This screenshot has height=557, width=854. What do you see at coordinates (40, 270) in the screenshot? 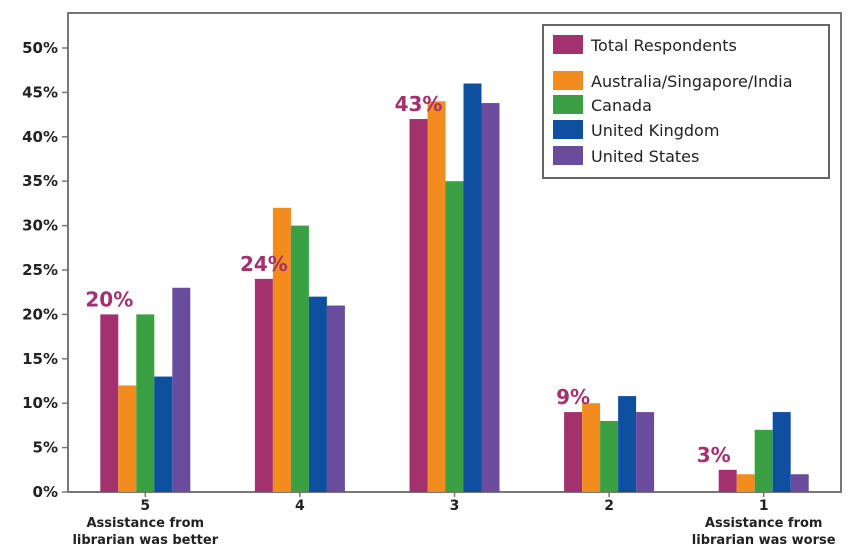
I see `y-tick-label: 25%` at bounding box center [40, 270].